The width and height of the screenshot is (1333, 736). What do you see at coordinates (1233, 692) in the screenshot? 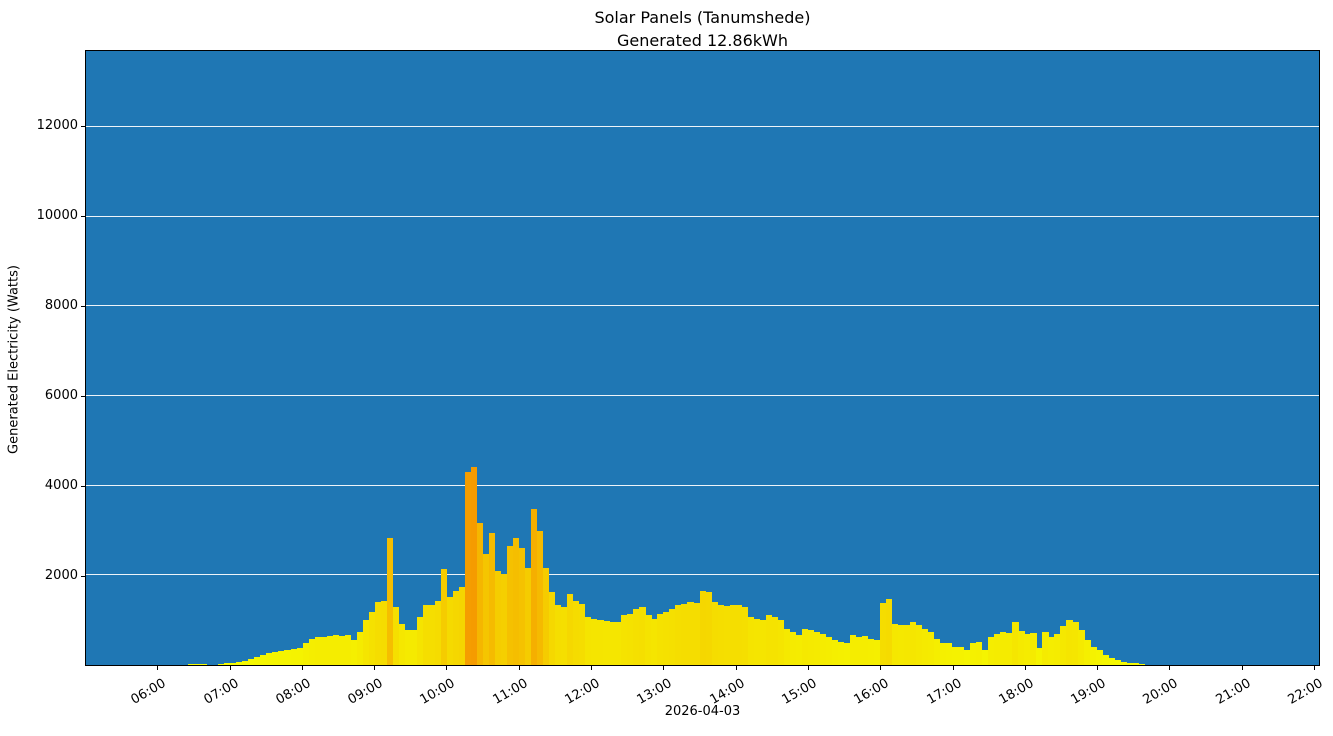
I see `x-tick-label: 21:00` at bounding box center [1233, 692].